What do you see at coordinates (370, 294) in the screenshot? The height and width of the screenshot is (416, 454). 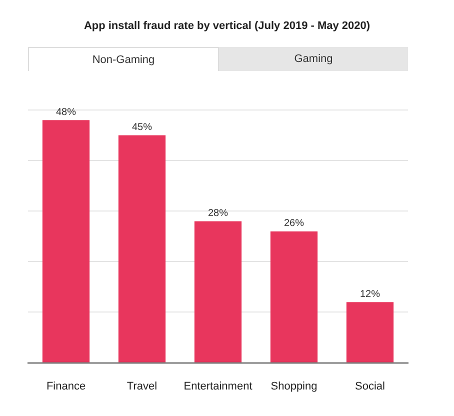 I see `data-label: 12%` at bounding box center [370, 294].